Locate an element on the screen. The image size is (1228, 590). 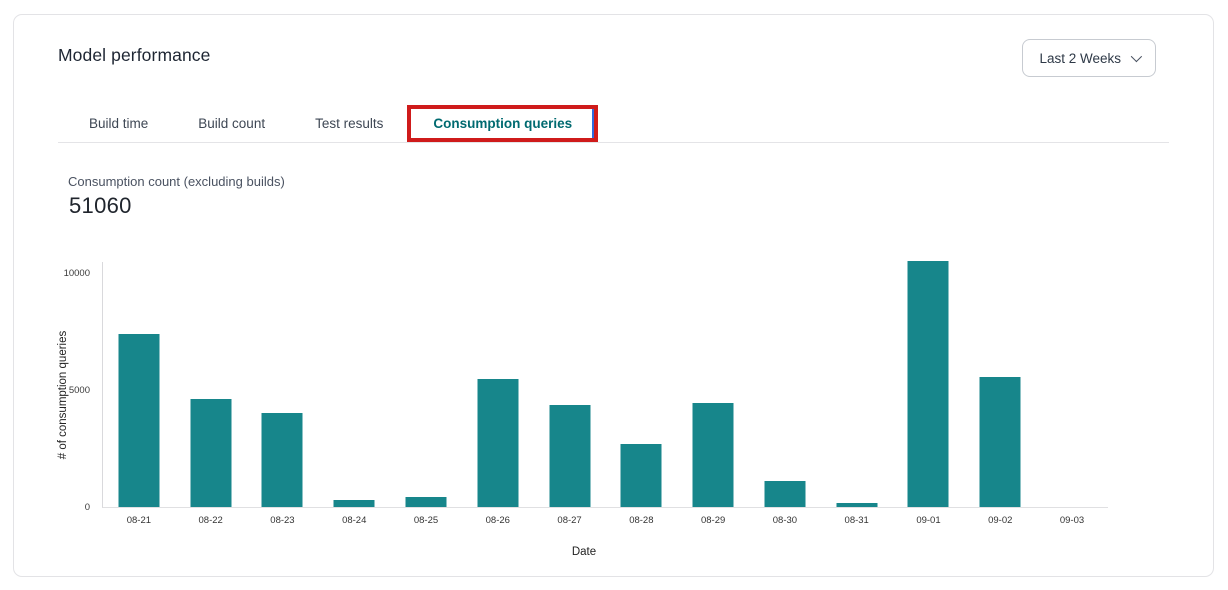
x-tick-label-08-25: 08-25 is located at coordinates (426, 520).